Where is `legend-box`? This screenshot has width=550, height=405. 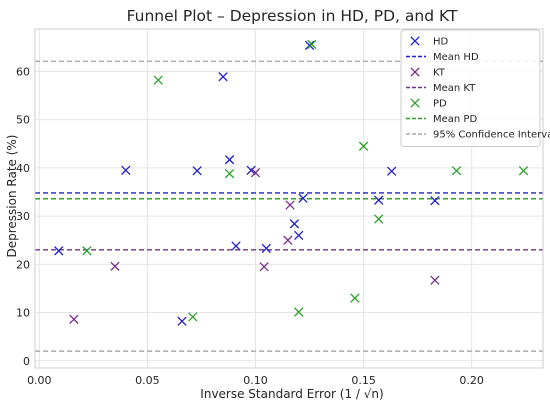
legend-box is located at coordinates (470, 88).